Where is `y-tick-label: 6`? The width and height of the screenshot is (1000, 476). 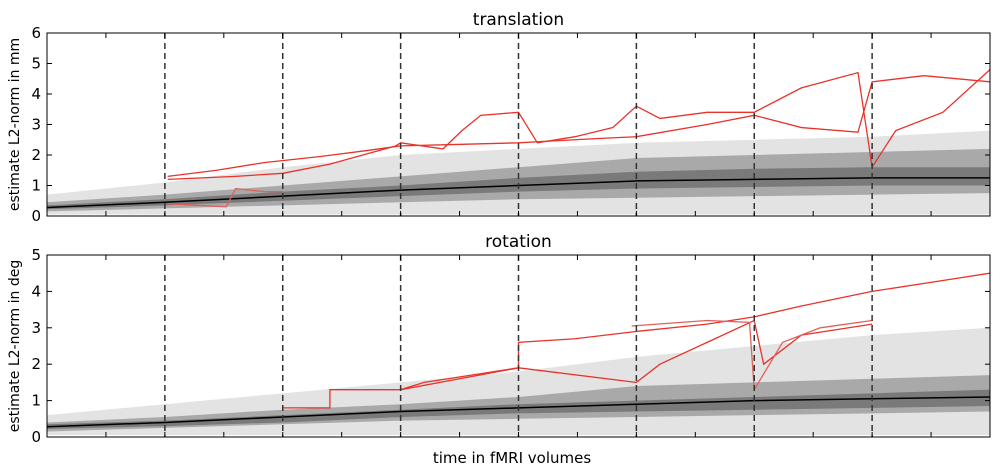
y-tick-label: 6 is located at coordinates (36, 33).